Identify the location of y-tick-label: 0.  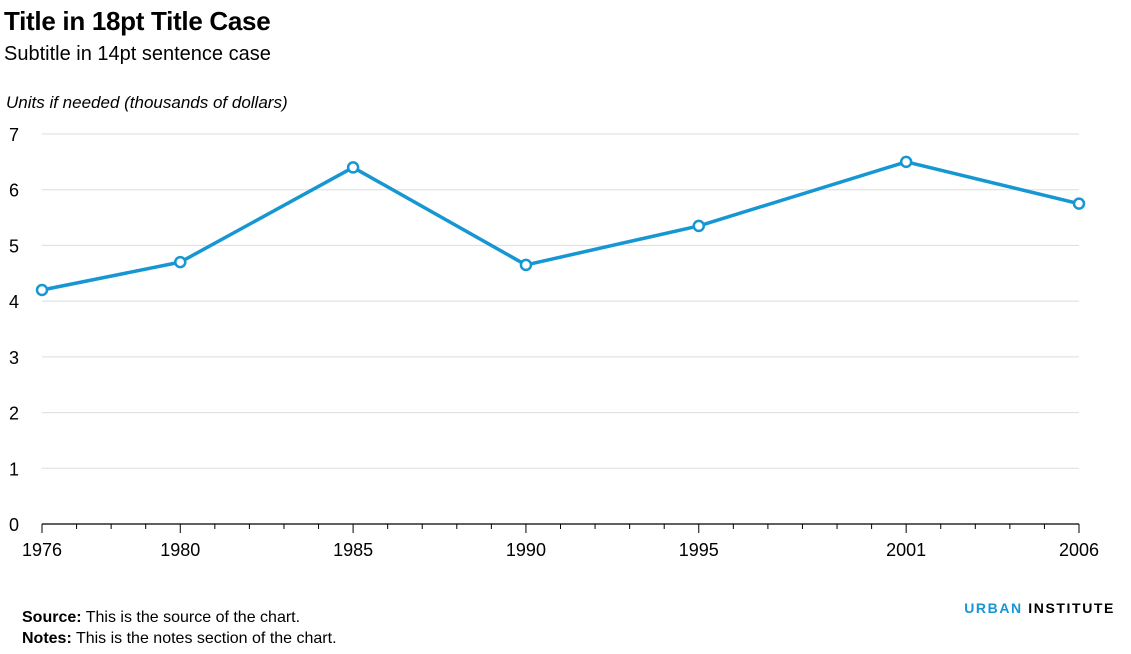
(14, 525).